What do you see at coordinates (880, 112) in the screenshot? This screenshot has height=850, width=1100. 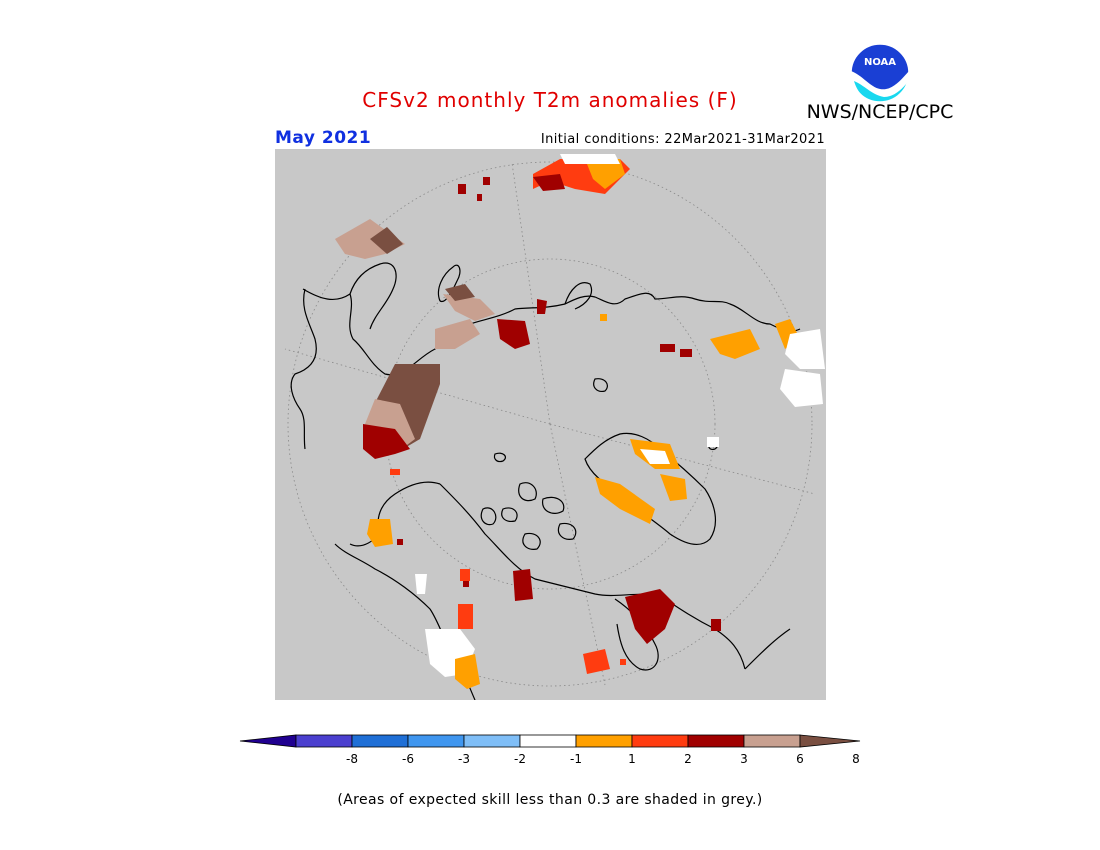 I see `org-label: NWS/NCEP/CPC` at bounding box center [880, 112].